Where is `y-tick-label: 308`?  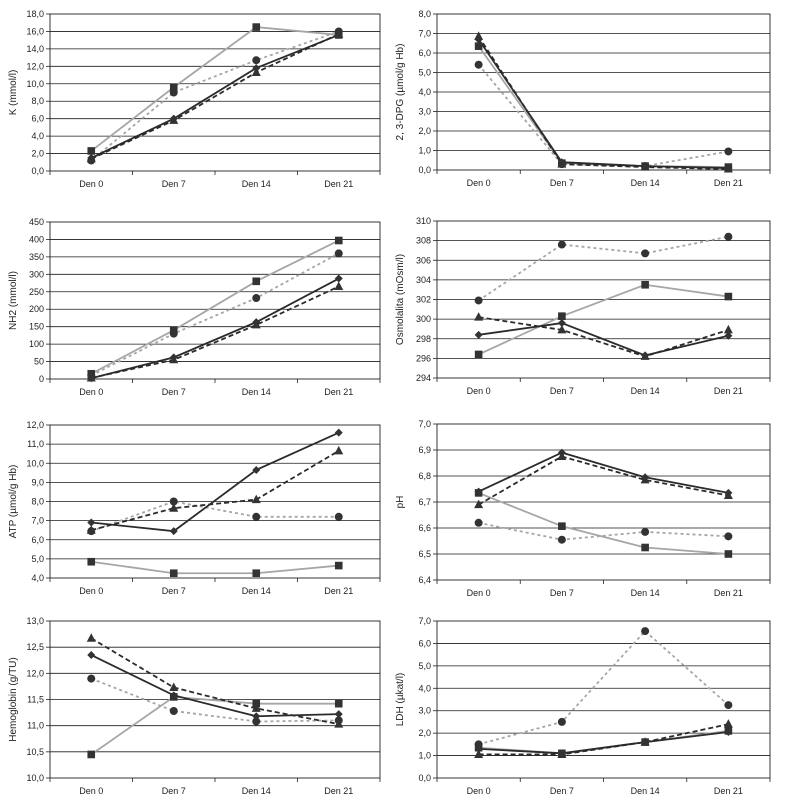
y-tick-label: 308 is located at coordinates (423, 241).